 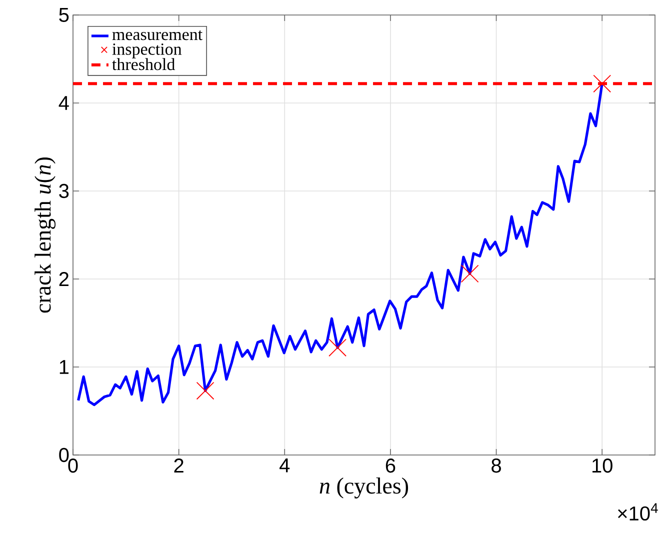 I want to click on legend-label: threshold, so click(x=144, y=64).